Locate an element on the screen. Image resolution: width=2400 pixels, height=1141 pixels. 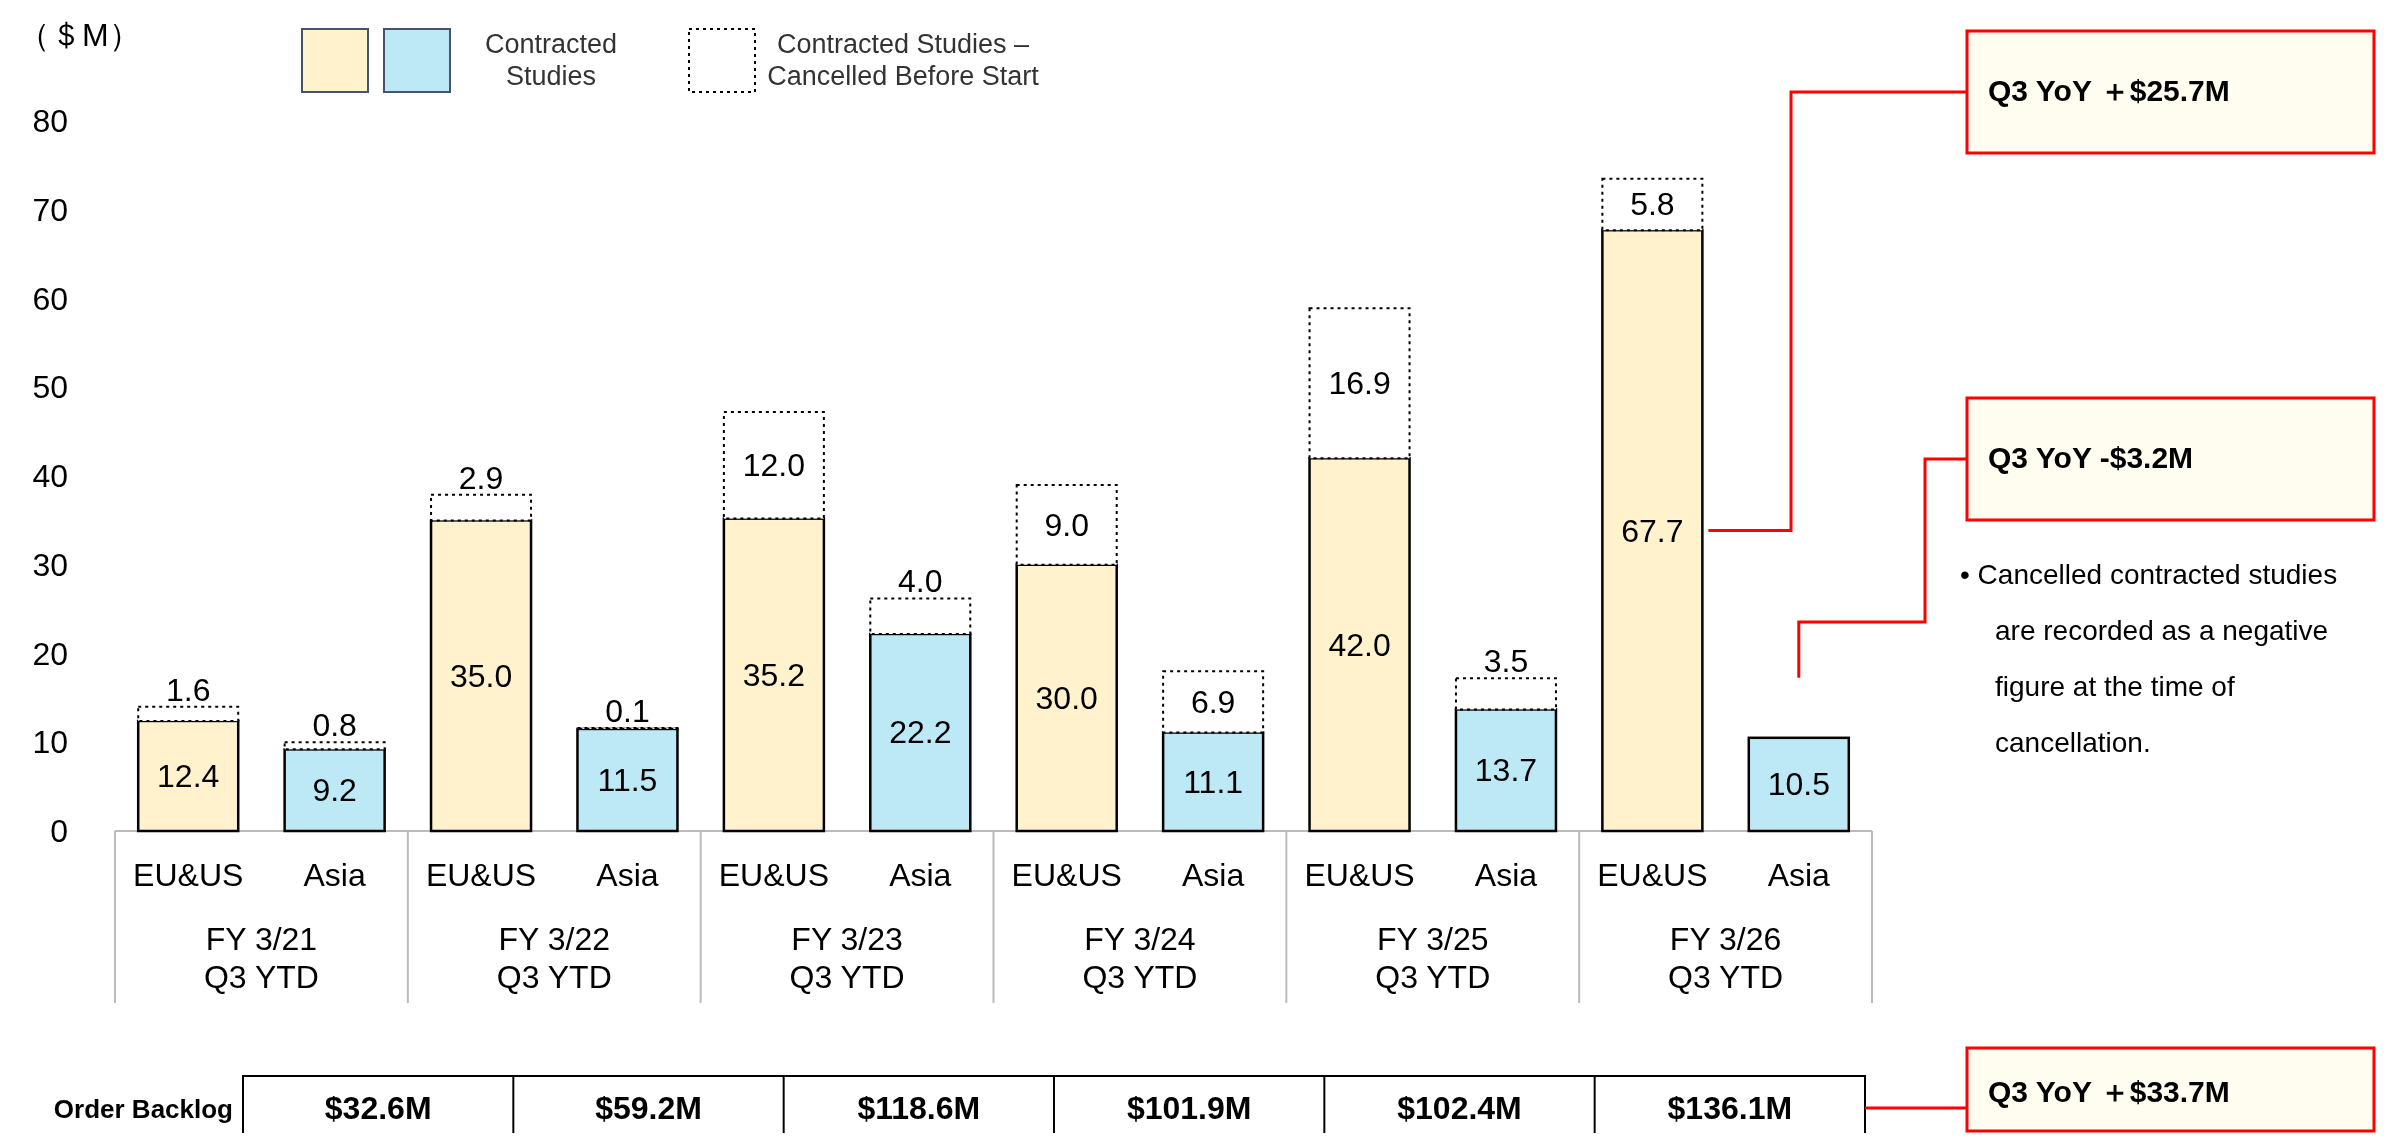
legend-label: Contracted Studies is located at coordinates (551, 60).